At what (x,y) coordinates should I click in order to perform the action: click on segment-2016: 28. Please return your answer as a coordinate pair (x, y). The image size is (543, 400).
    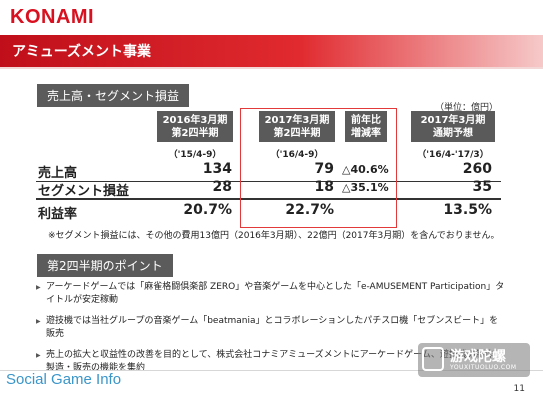
    Looking at the image, I should click on (222, 187).